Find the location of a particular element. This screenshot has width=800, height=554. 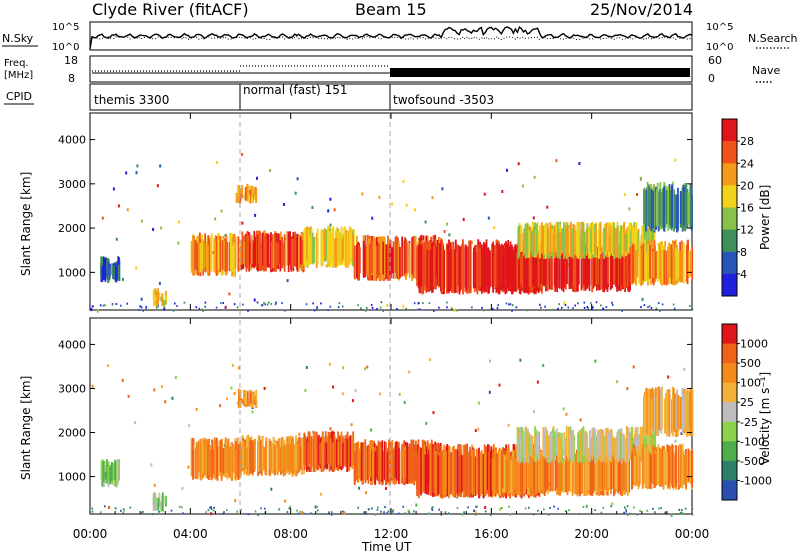

power-colorbar-label: Power [dB] is located at coordinates (765, 217).